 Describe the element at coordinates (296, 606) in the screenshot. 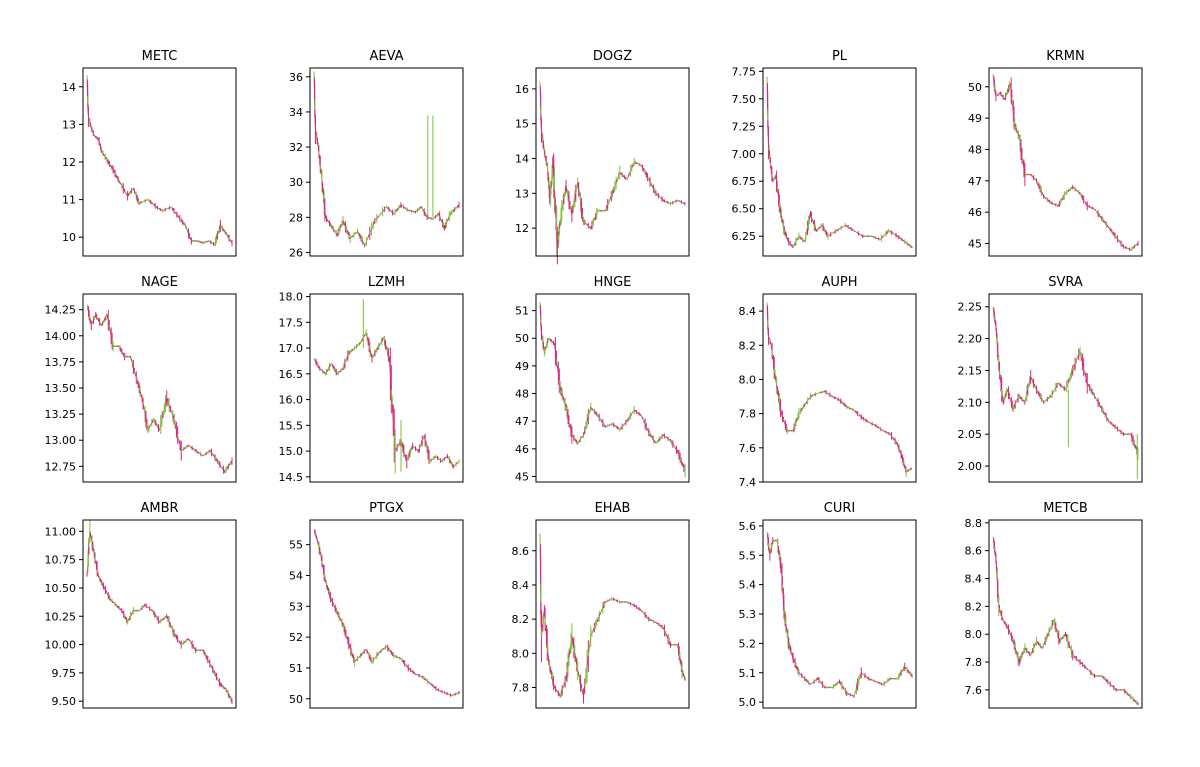

I see `y-tick-label: 53` at that location.